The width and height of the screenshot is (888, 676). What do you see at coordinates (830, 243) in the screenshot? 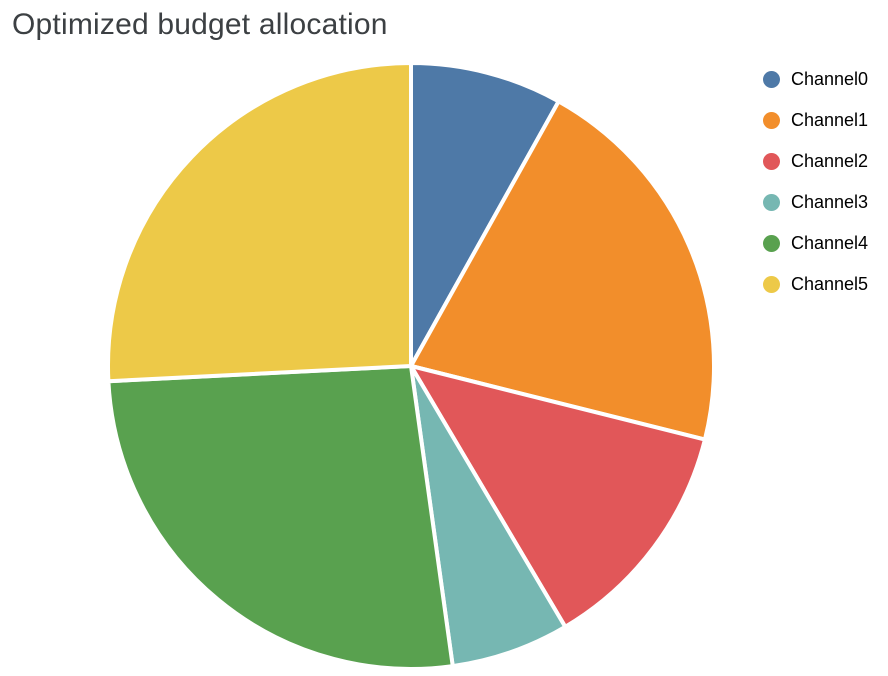
I see `legend-label: Channel4` at bounding box center [830, 243].